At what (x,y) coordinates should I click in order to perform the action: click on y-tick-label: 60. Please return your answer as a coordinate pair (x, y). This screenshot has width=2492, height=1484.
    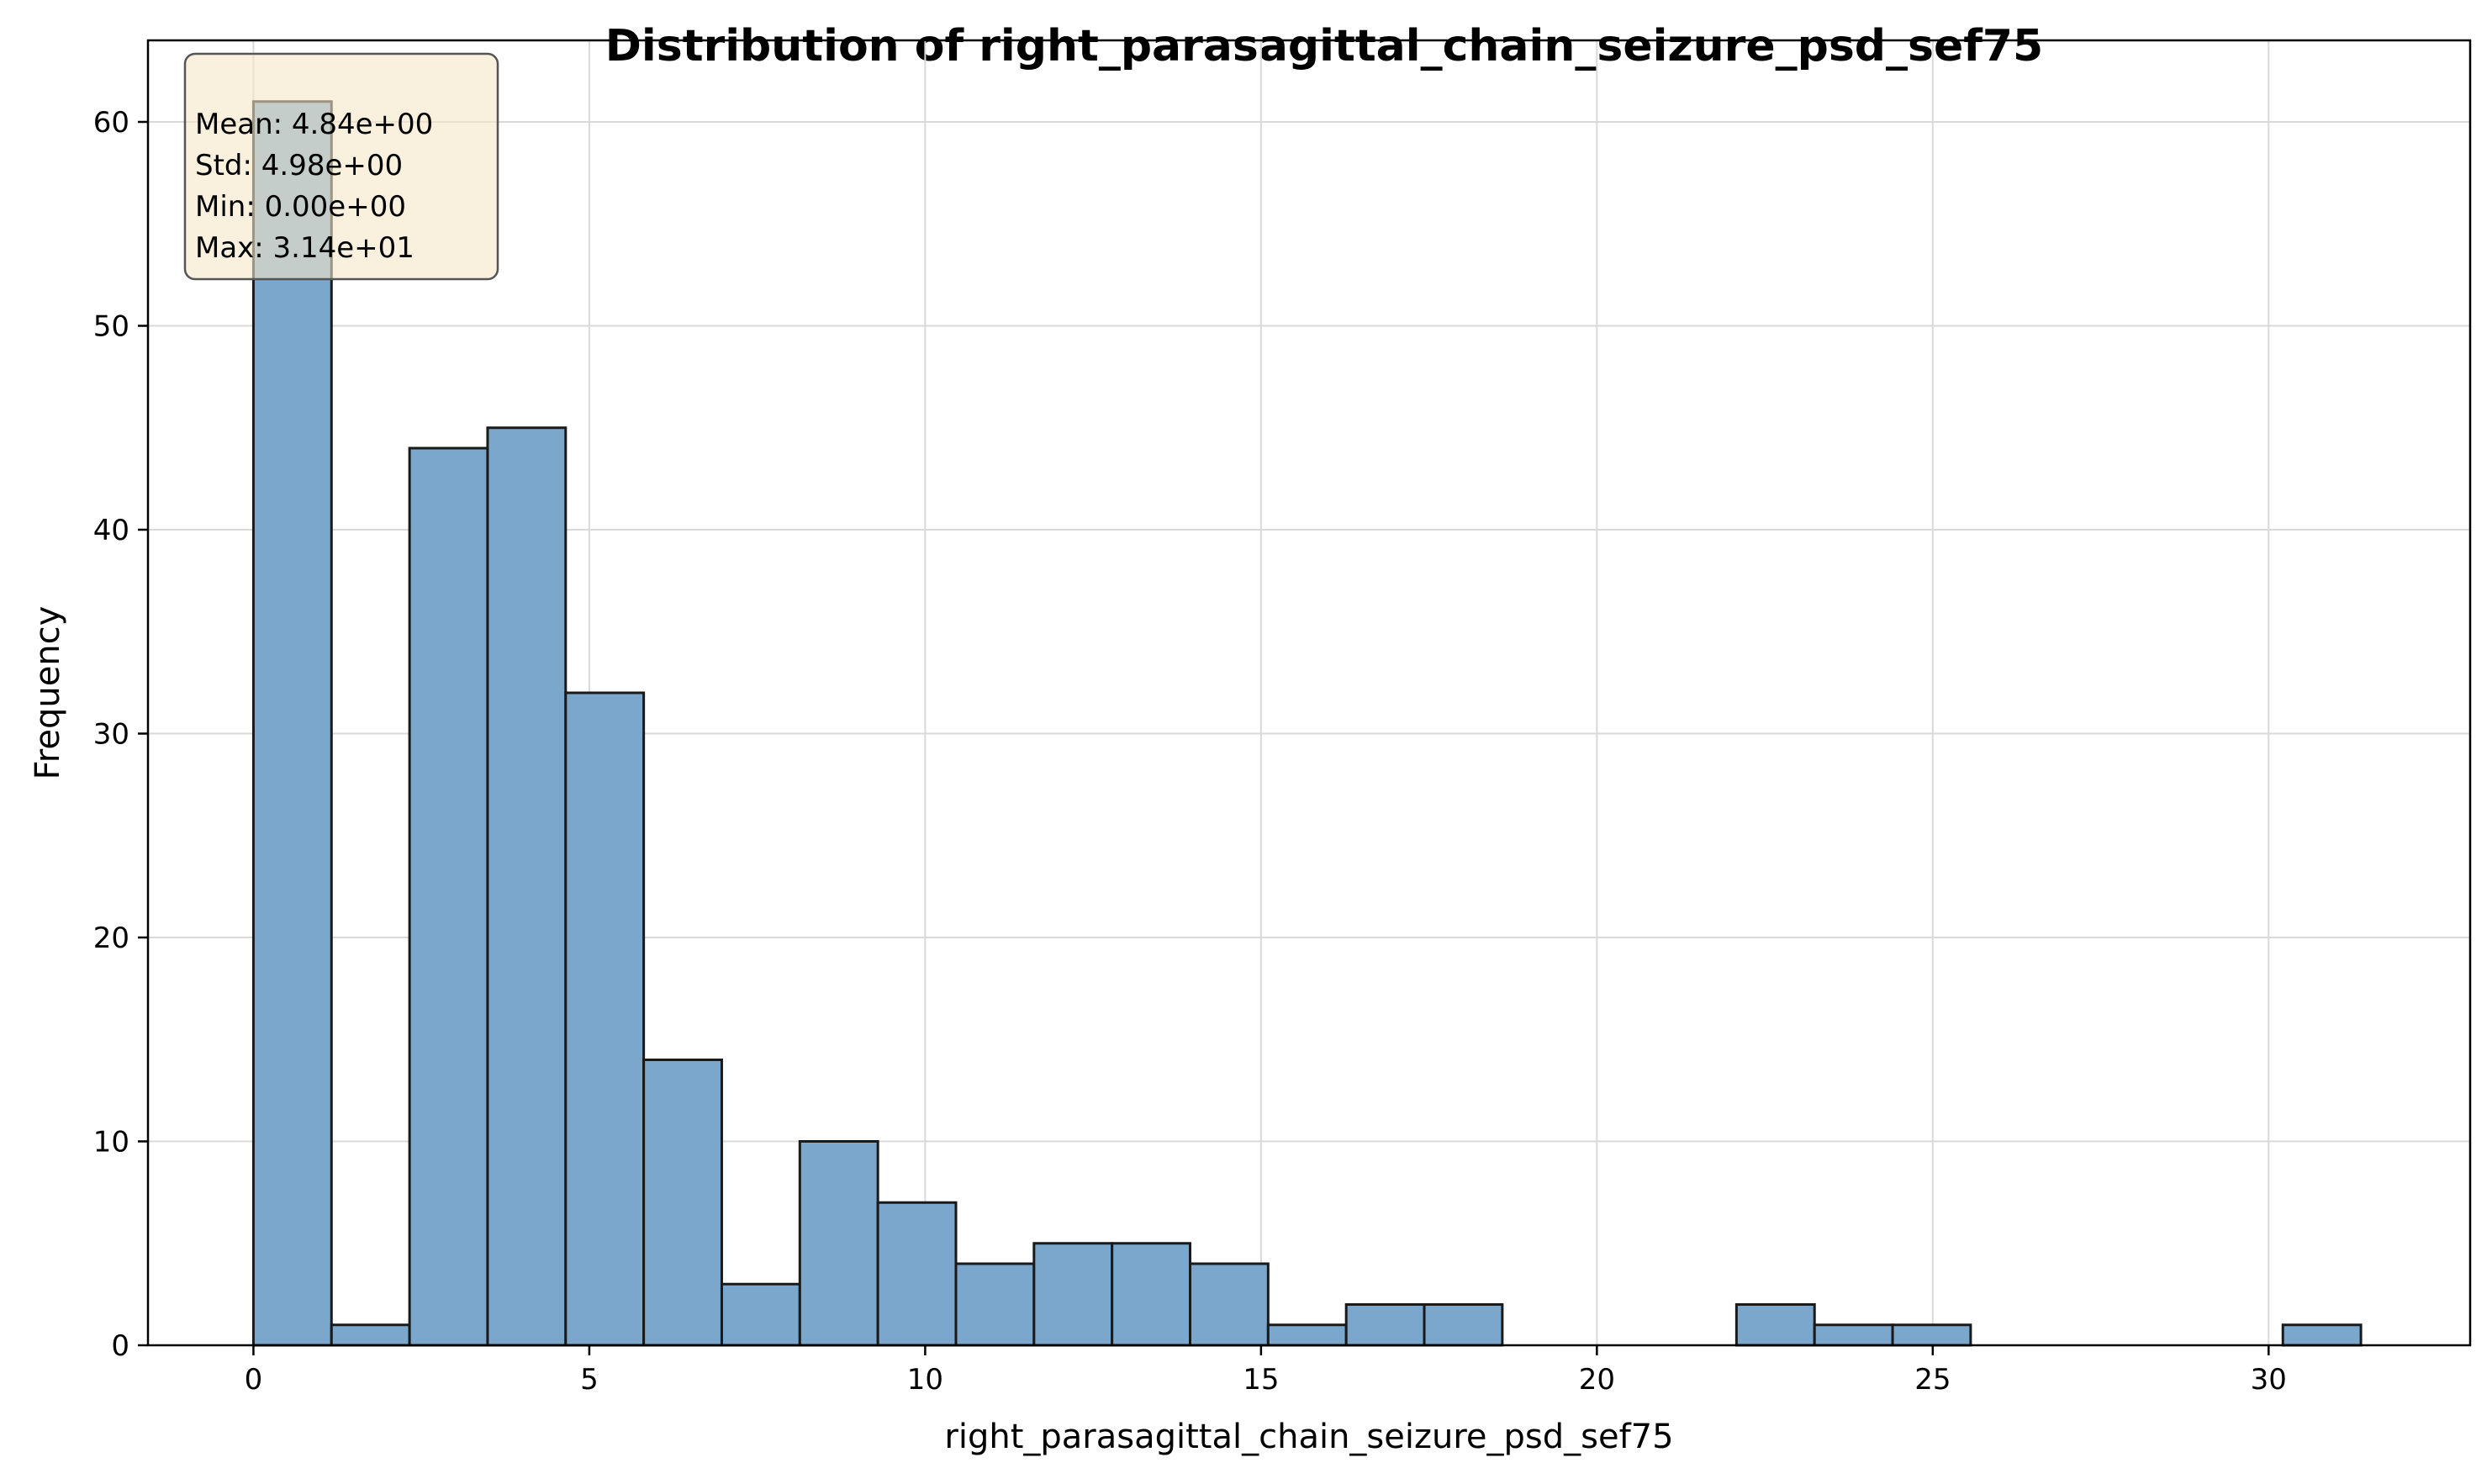
    Looking at the image, I should click on (111, 123).